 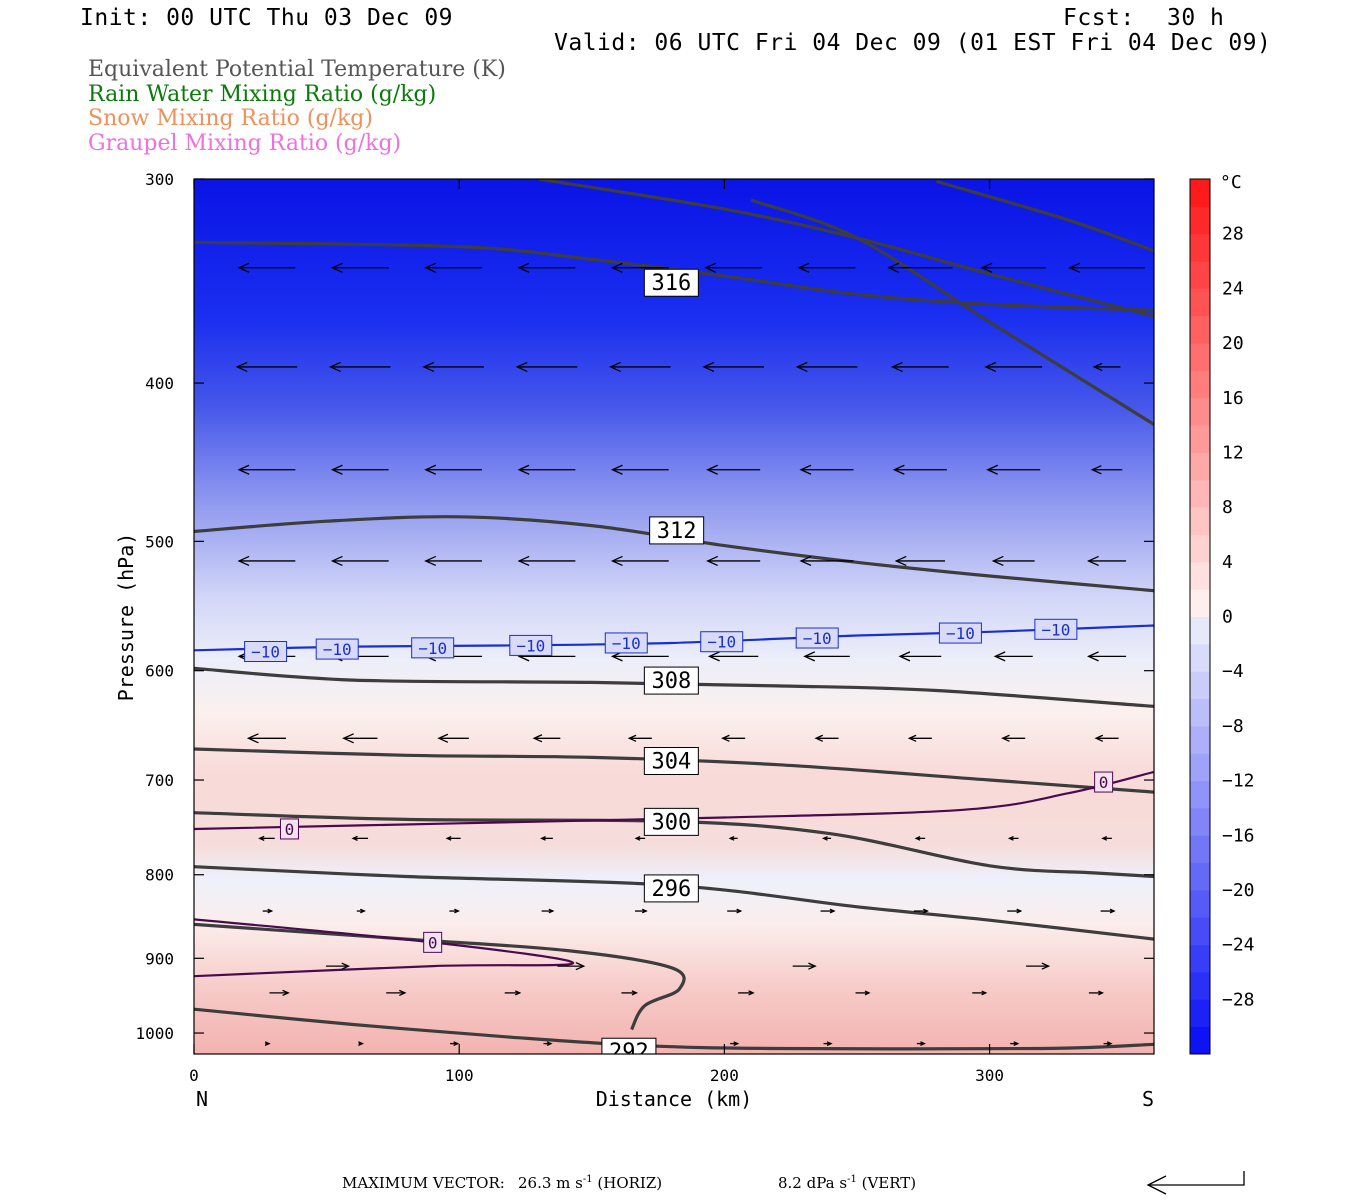 I want to click on theta-e-label-box, so click(x=671, y=888).